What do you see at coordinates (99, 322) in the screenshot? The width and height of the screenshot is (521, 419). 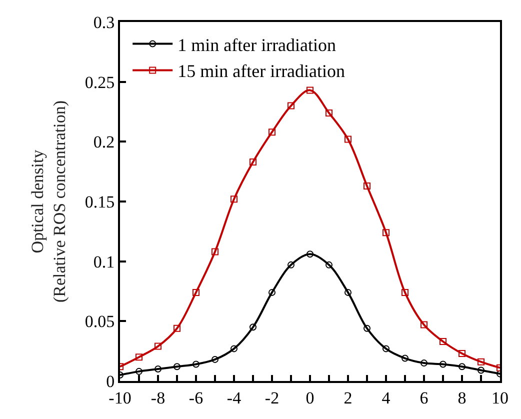 I see `y-tick-label: 0.05` at bounding box center [99, 322].